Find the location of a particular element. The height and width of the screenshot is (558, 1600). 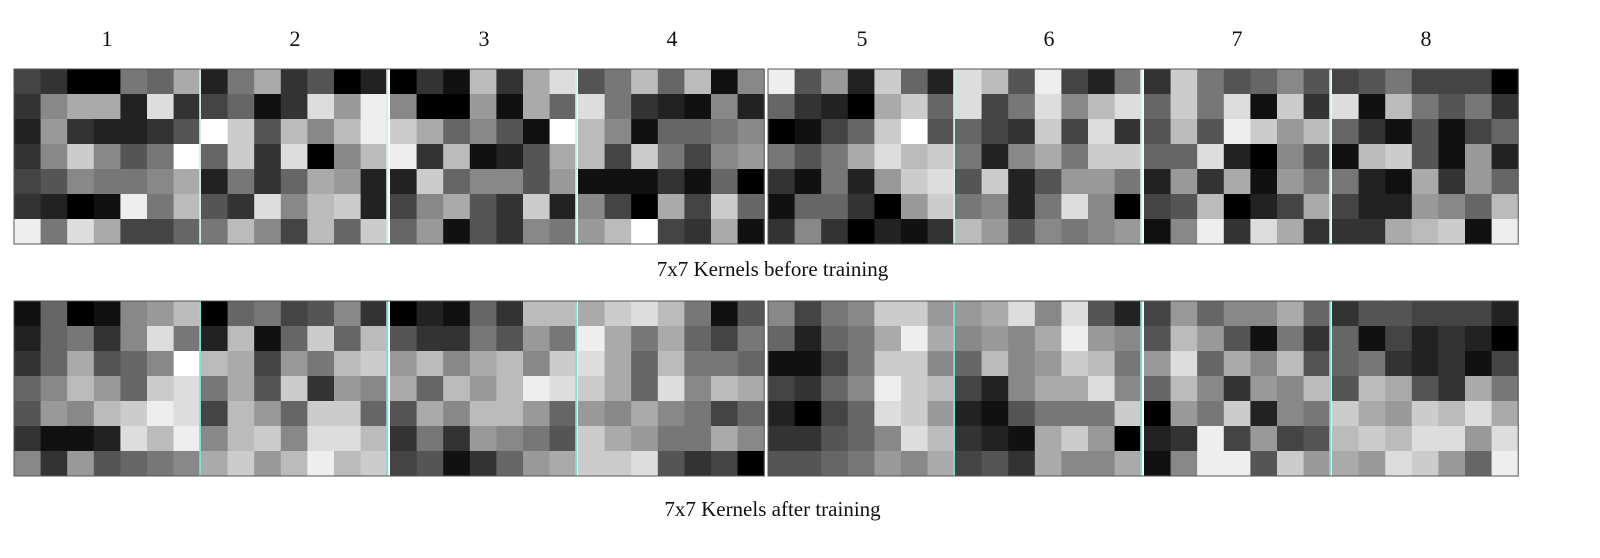

kernel-label-3: 3 is located at coordinates (484, 38).